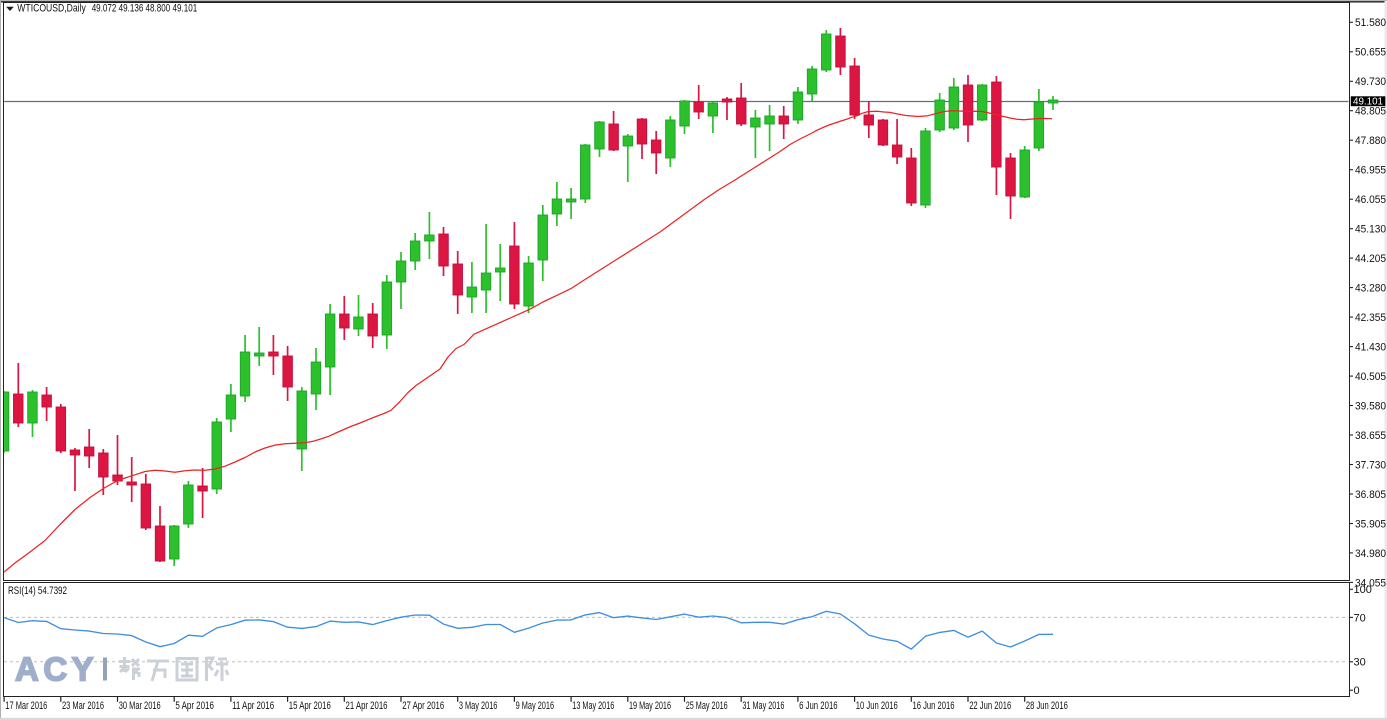 Image resolution: width=1387 pixels, height=720 pixels. What do you see at coordinates (1363, 590) in the screenshot?
I see `svg-text: 100` at bounding box center [1363, 590].